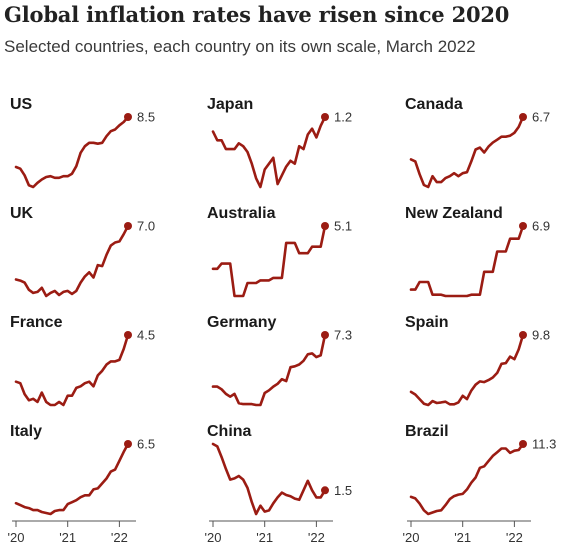 Image resolution: width=566 pixels, height=550 pixels. I want to click on value-label-new-zealand: 6.9, so click(541, 226).